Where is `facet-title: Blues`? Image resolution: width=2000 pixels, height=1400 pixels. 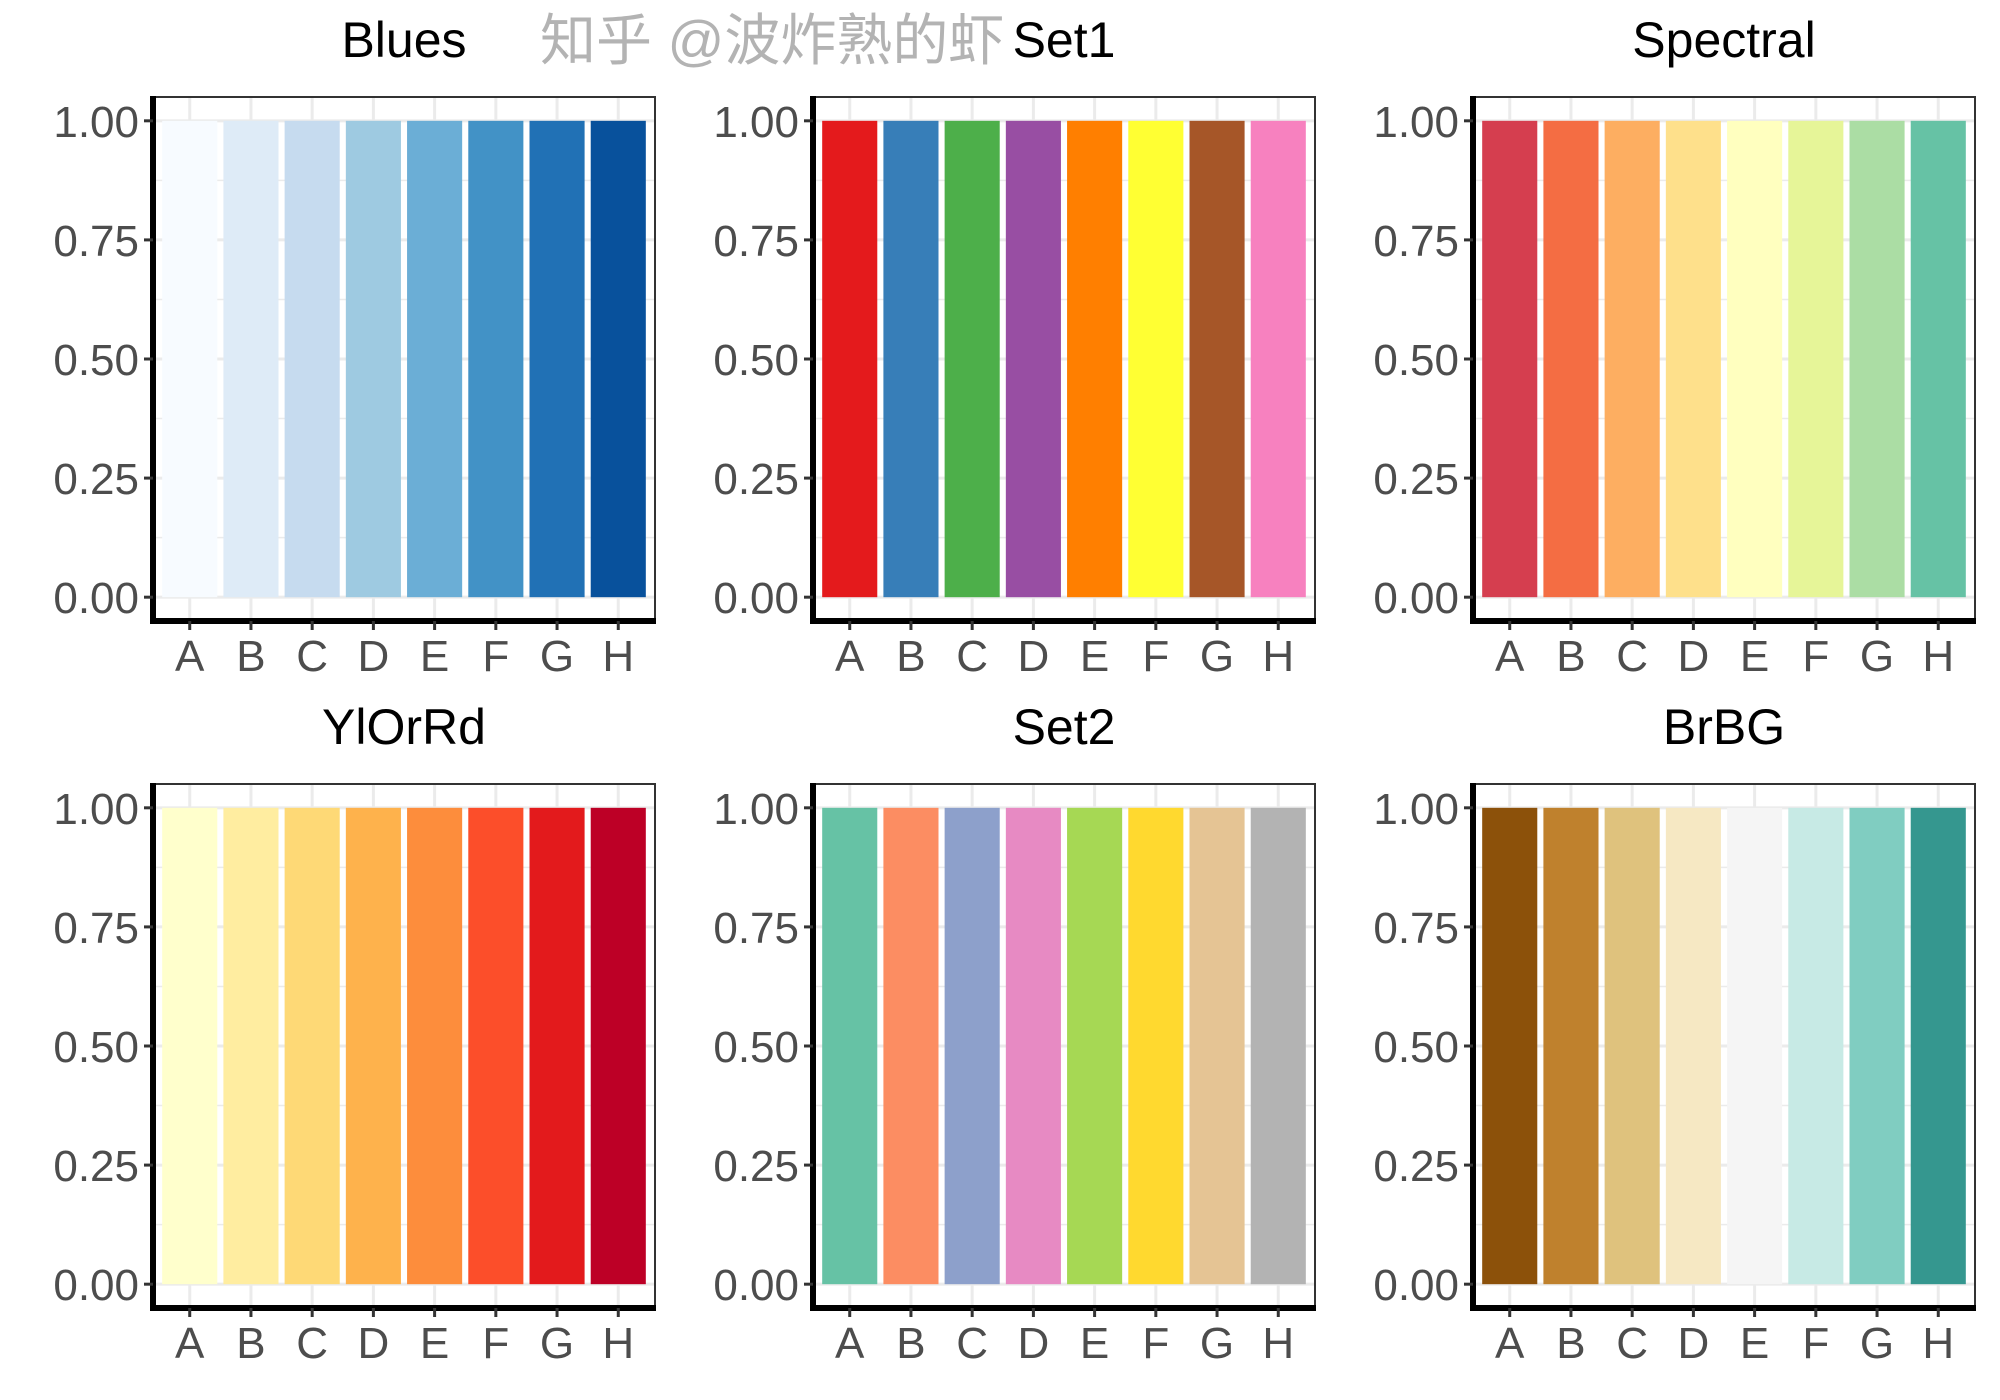 facet-title: Blues is located at coordinates (403, 40).